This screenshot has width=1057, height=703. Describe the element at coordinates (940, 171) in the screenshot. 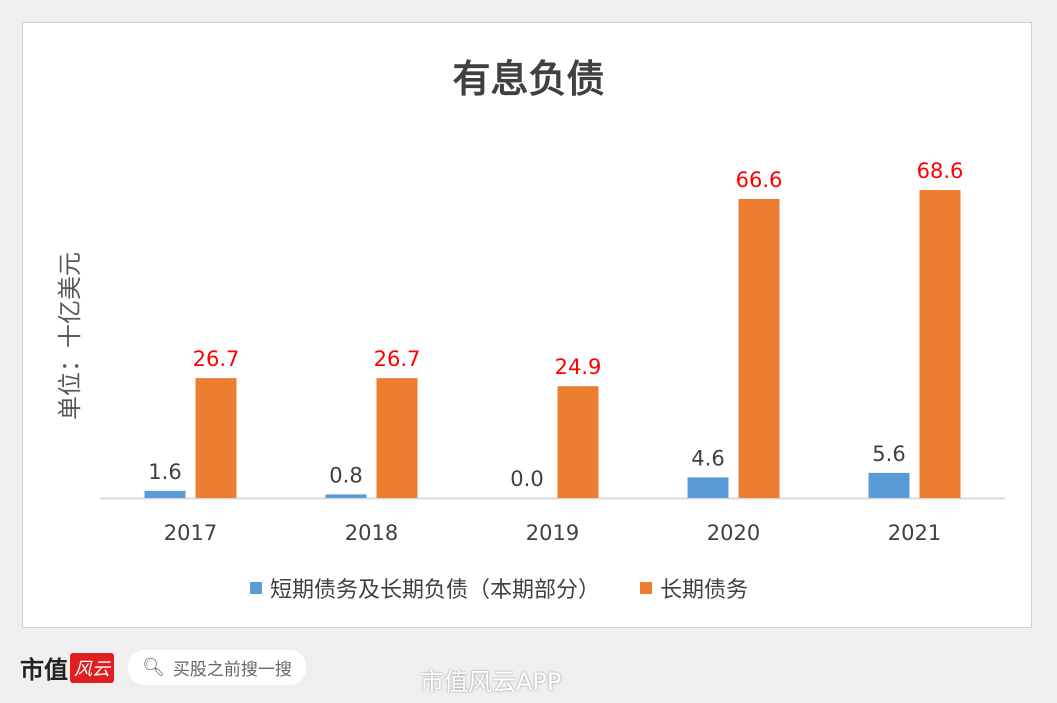

I see `data-label: 68.6` at that location.